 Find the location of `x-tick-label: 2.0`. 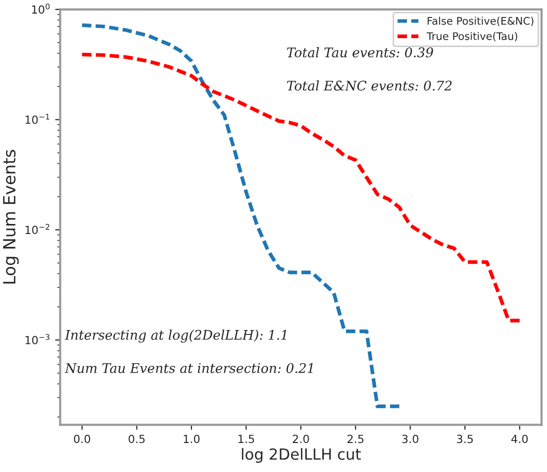

x-tick-label: 2.0 is located at coordinates (300, 439).